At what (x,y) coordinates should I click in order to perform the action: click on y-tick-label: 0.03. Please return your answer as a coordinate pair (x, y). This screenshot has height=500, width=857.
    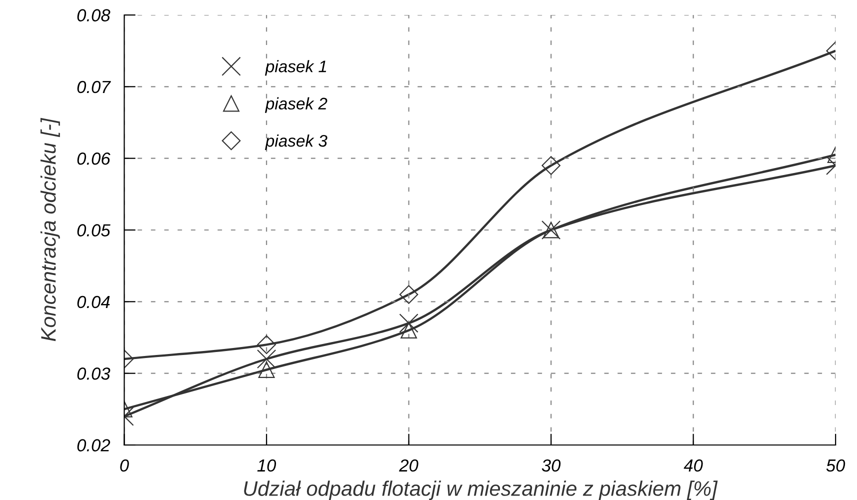
    Looking at the image, I should click on (93, 374).